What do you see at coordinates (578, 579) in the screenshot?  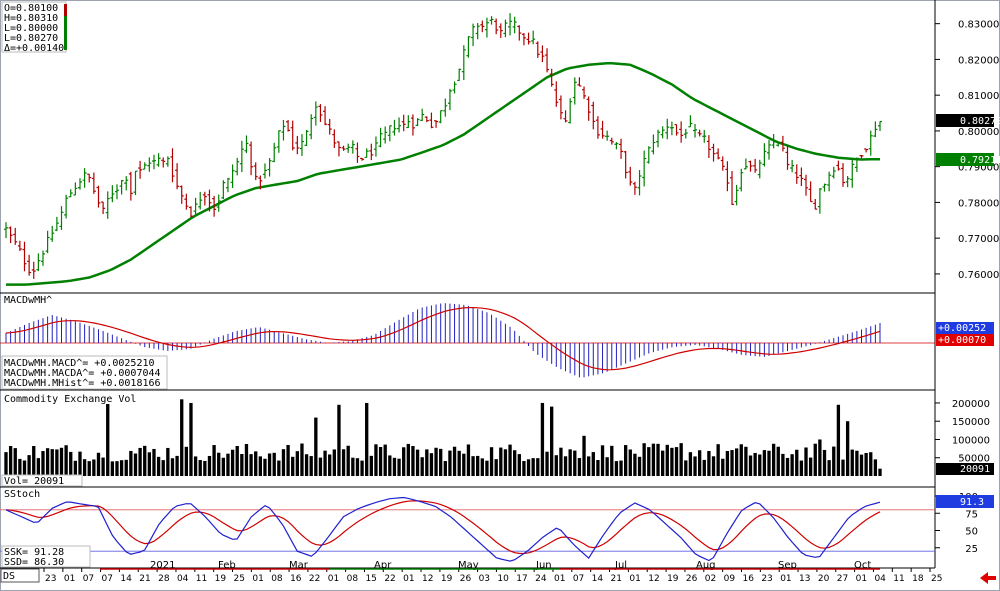 I see `time-axis-day-label: 07` at bounding box center [578, 579].